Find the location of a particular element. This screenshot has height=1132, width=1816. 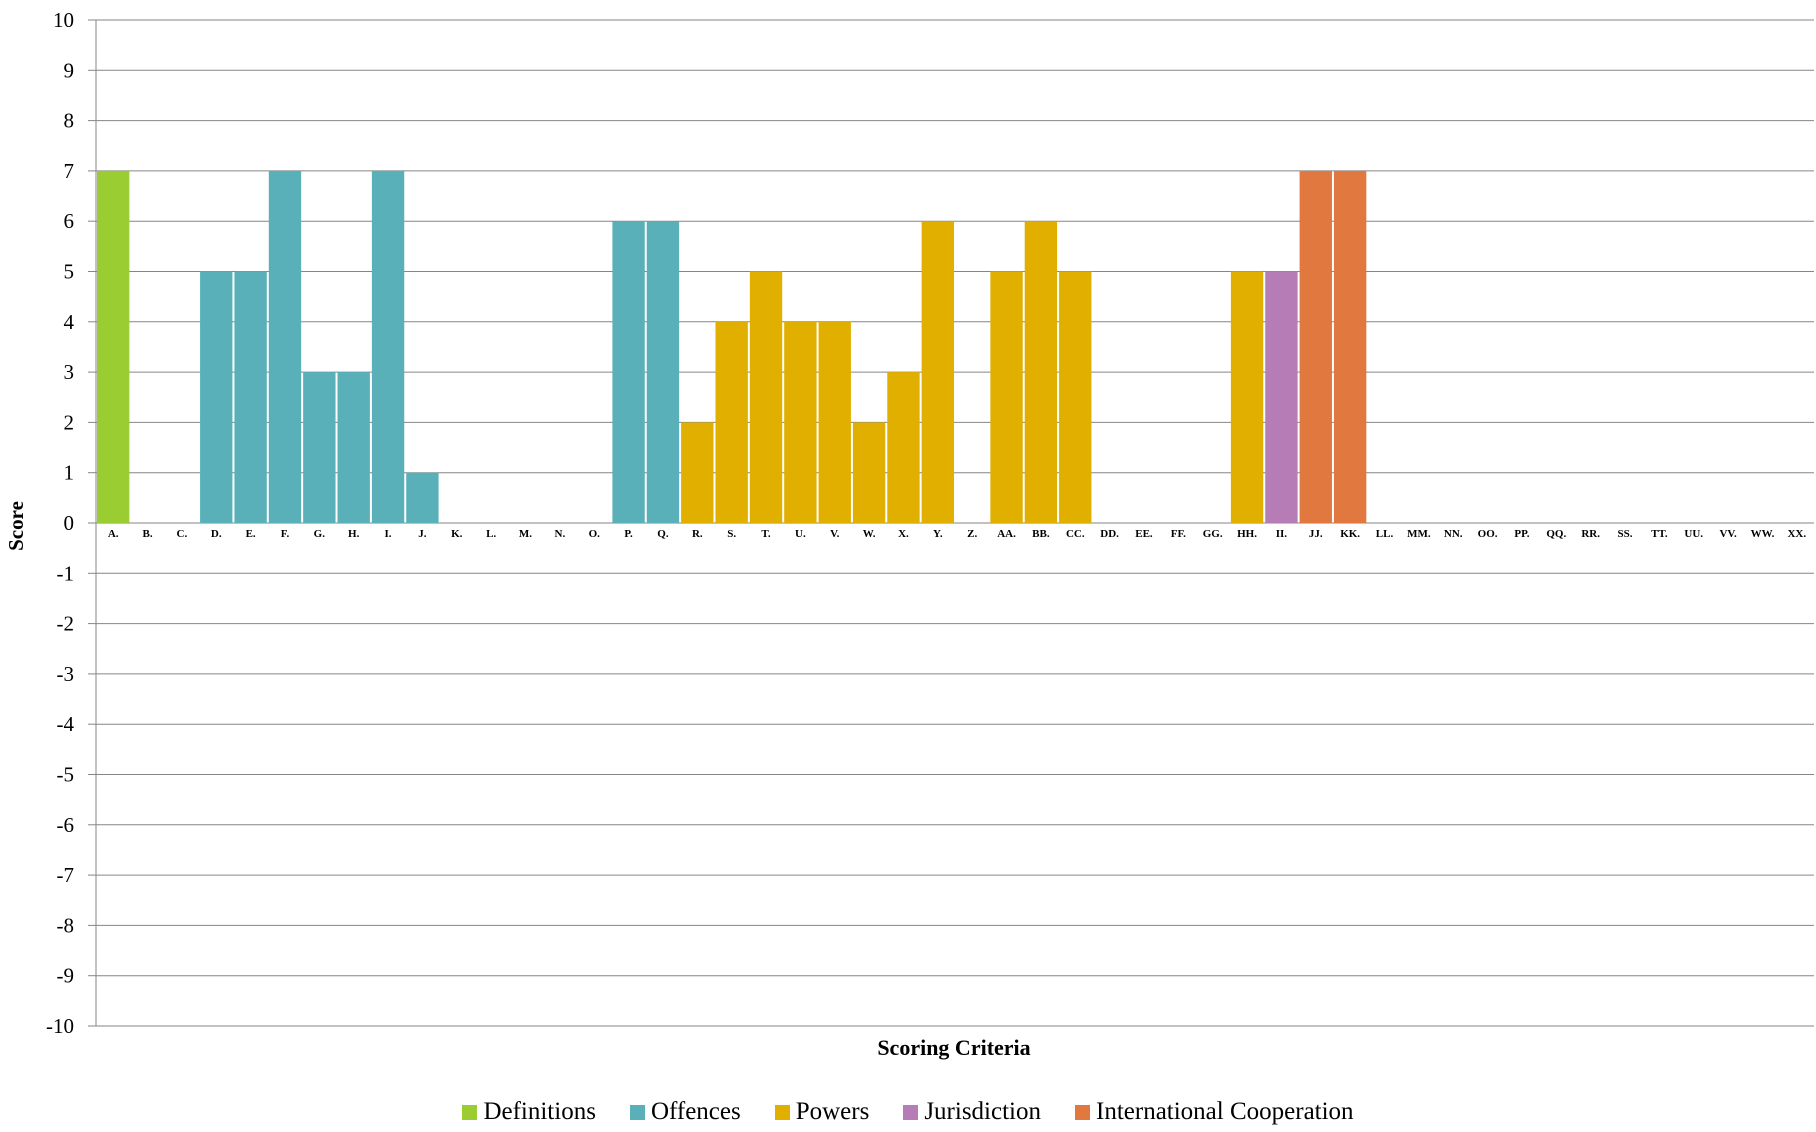

x-tick-label: CC. is located at coordinates (1075, 534).